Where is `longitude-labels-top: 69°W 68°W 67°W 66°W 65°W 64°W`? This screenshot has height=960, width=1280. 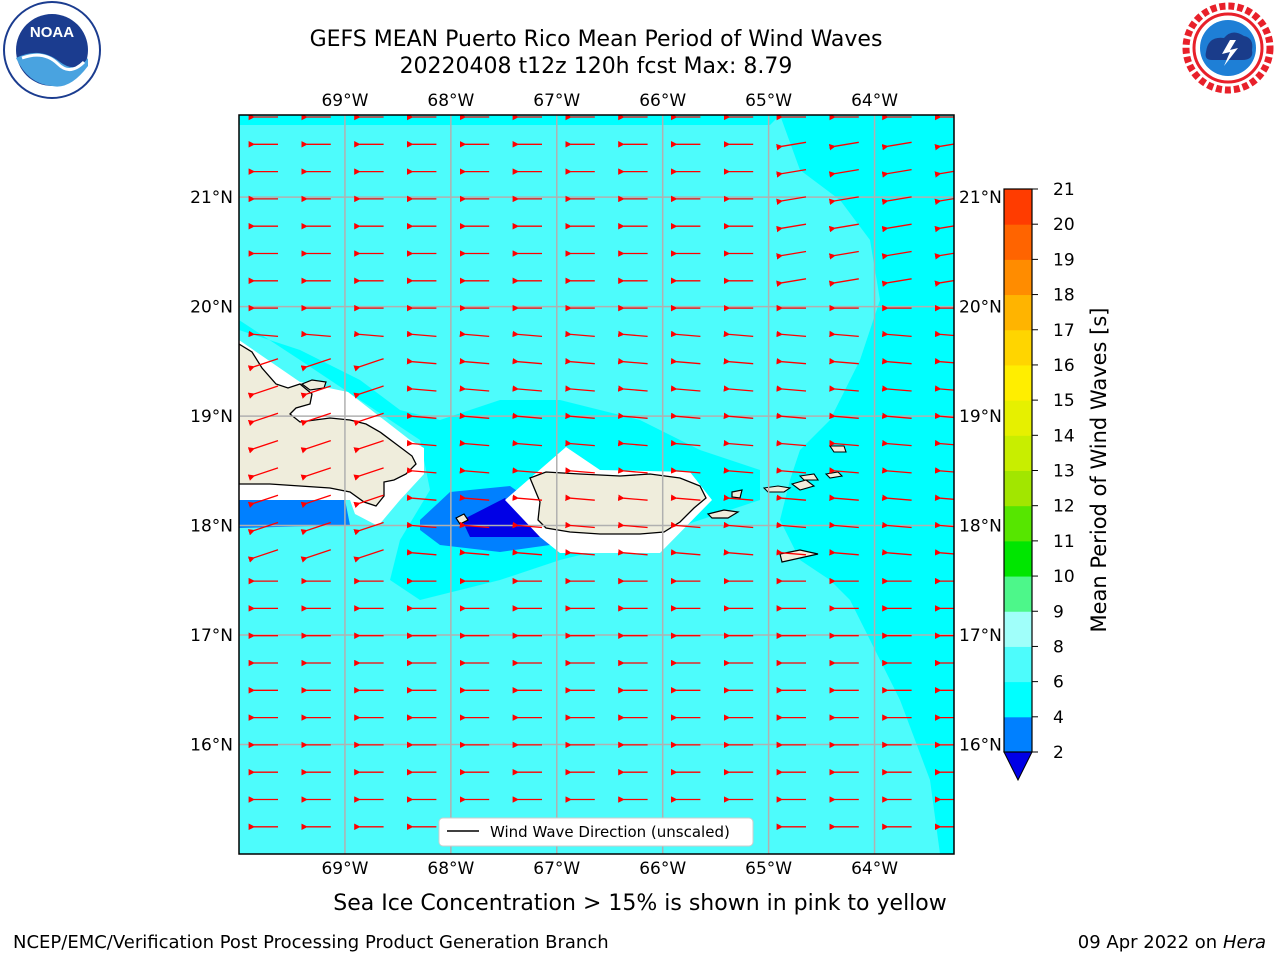
longitude-labels-top: 69°W 68°W 67°W 66°W 65°W 64°W is located at coordinates (609, 101).